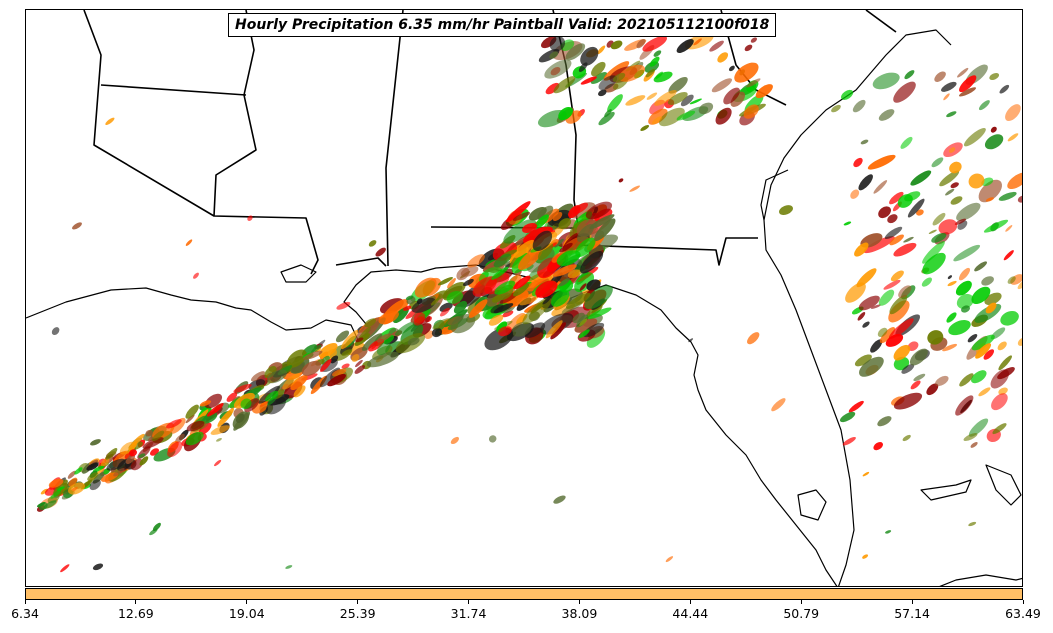 Image resolution: width=1053 pixels, height=633 pixels. What do you see at coordinates (25, 613) in the screenshot?
I see `colorbar-tick-label: 6.34` at bounding box center [25, 613].